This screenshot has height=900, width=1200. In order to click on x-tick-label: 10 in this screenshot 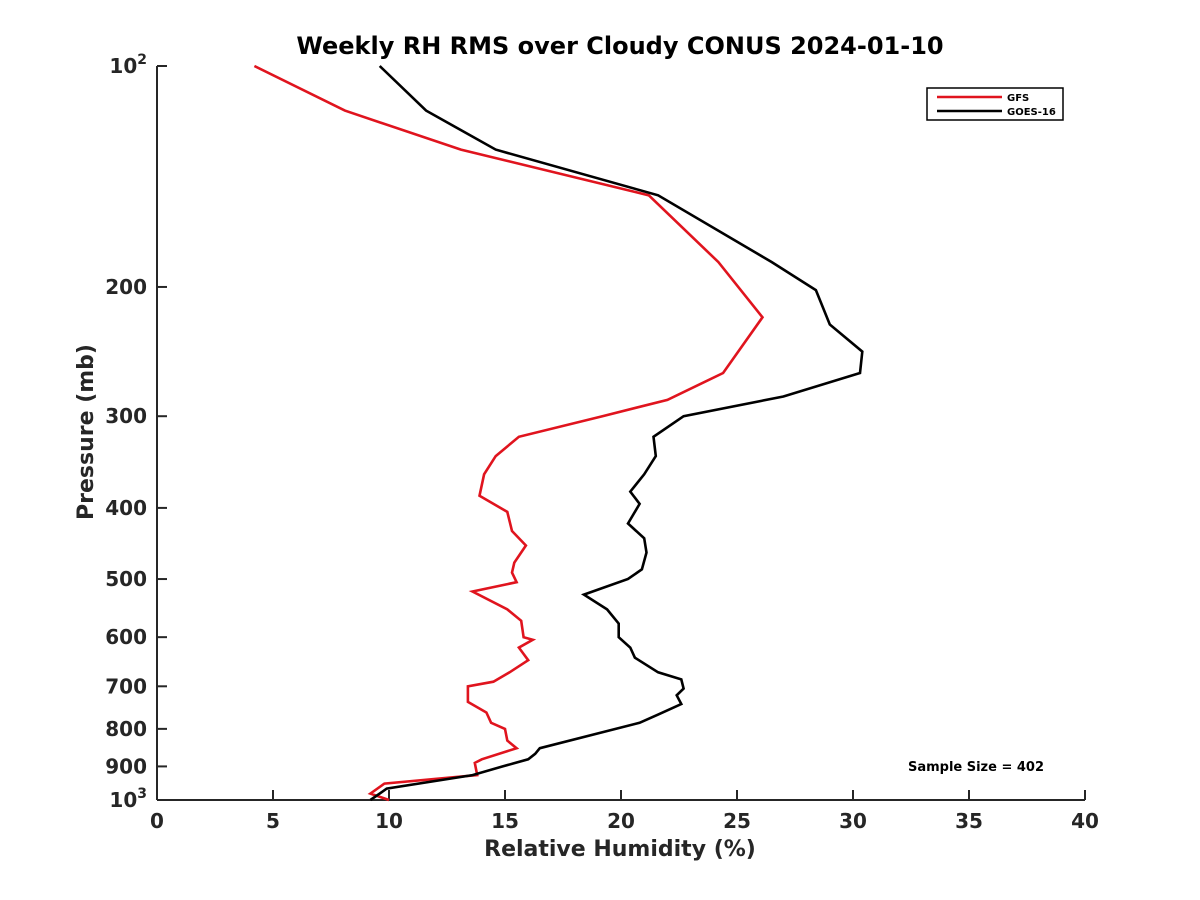, I will do `click(389, 821)`.